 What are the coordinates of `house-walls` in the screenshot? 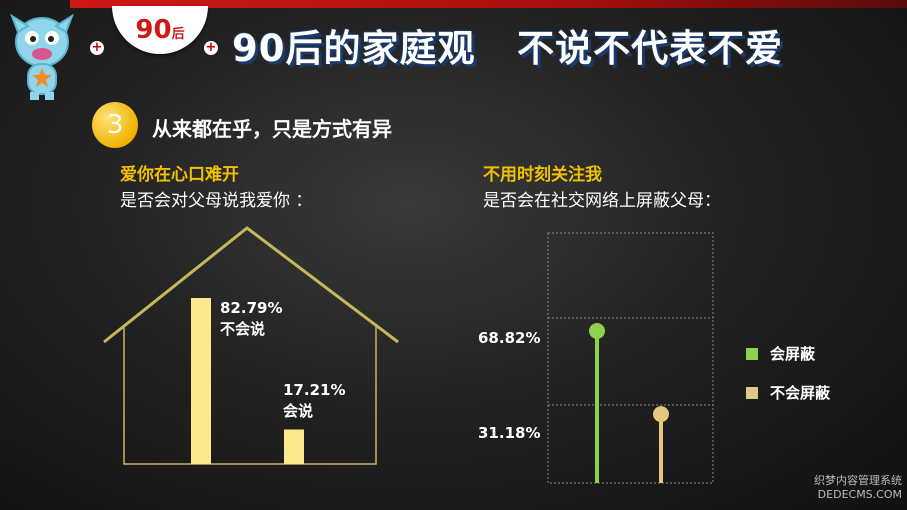 It's located at (250, 395).